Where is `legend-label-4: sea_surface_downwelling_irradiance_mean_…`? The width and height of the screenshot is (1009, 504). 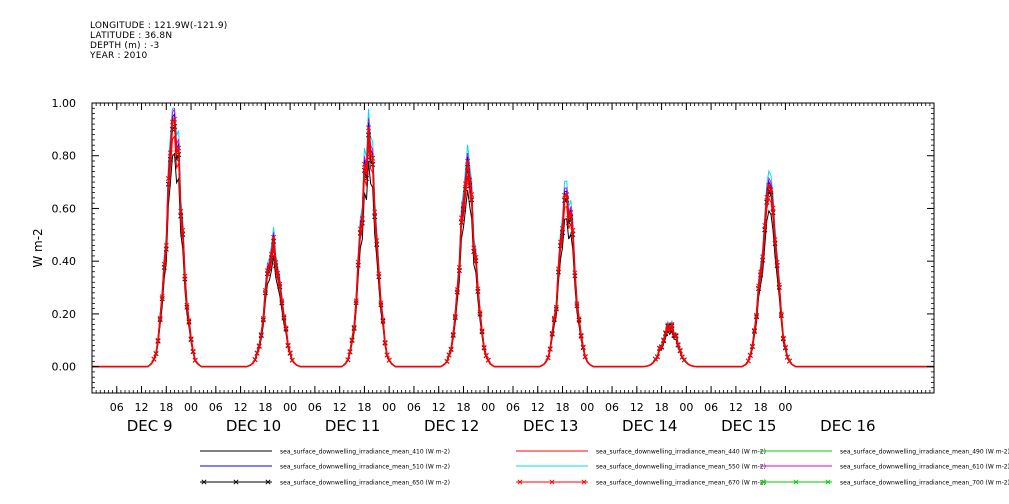 legend-label-4: sea_surface_downwelling_irradiance_mean_… is located at coordinates (365, 467).